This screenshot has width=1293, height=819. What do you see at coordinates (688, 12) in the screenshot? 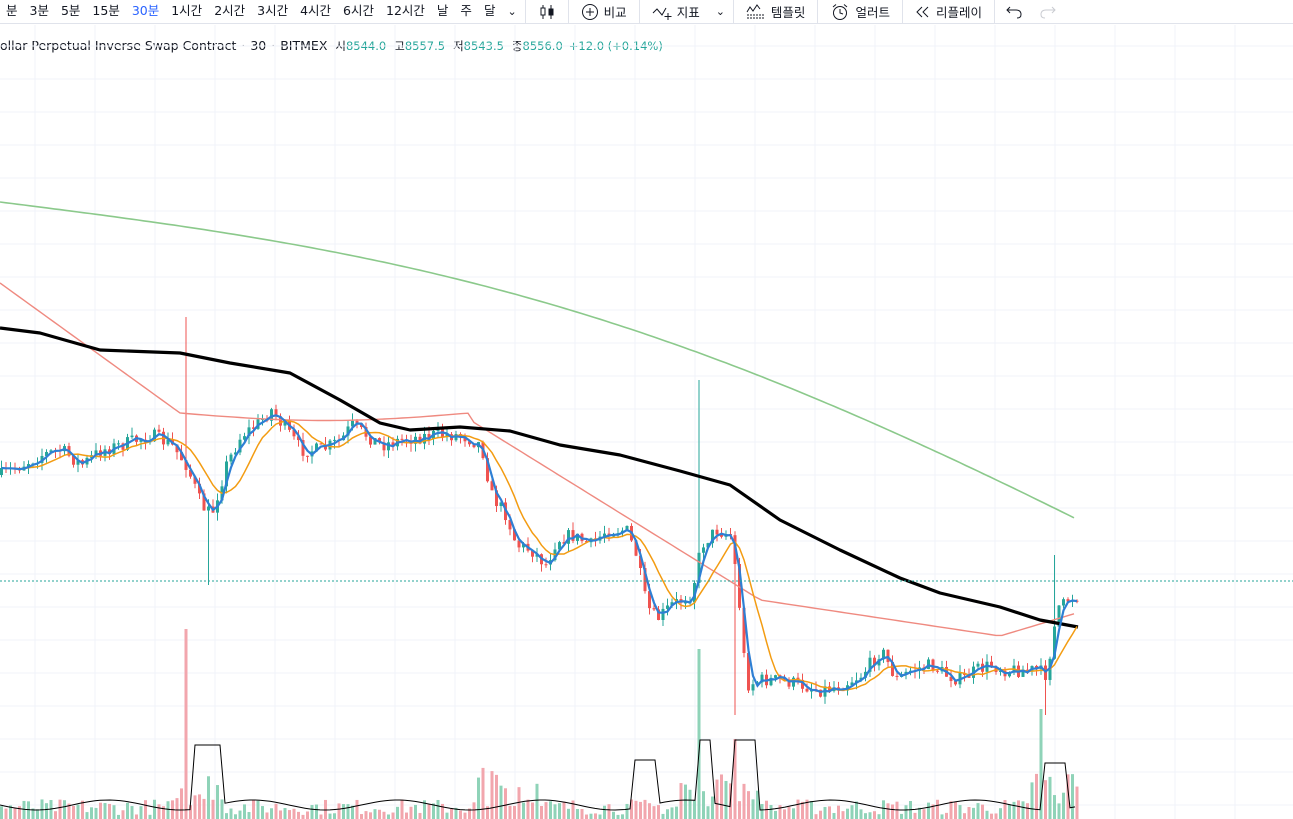
I see `indicators-label: 지표` at bounding box center [688, 12].